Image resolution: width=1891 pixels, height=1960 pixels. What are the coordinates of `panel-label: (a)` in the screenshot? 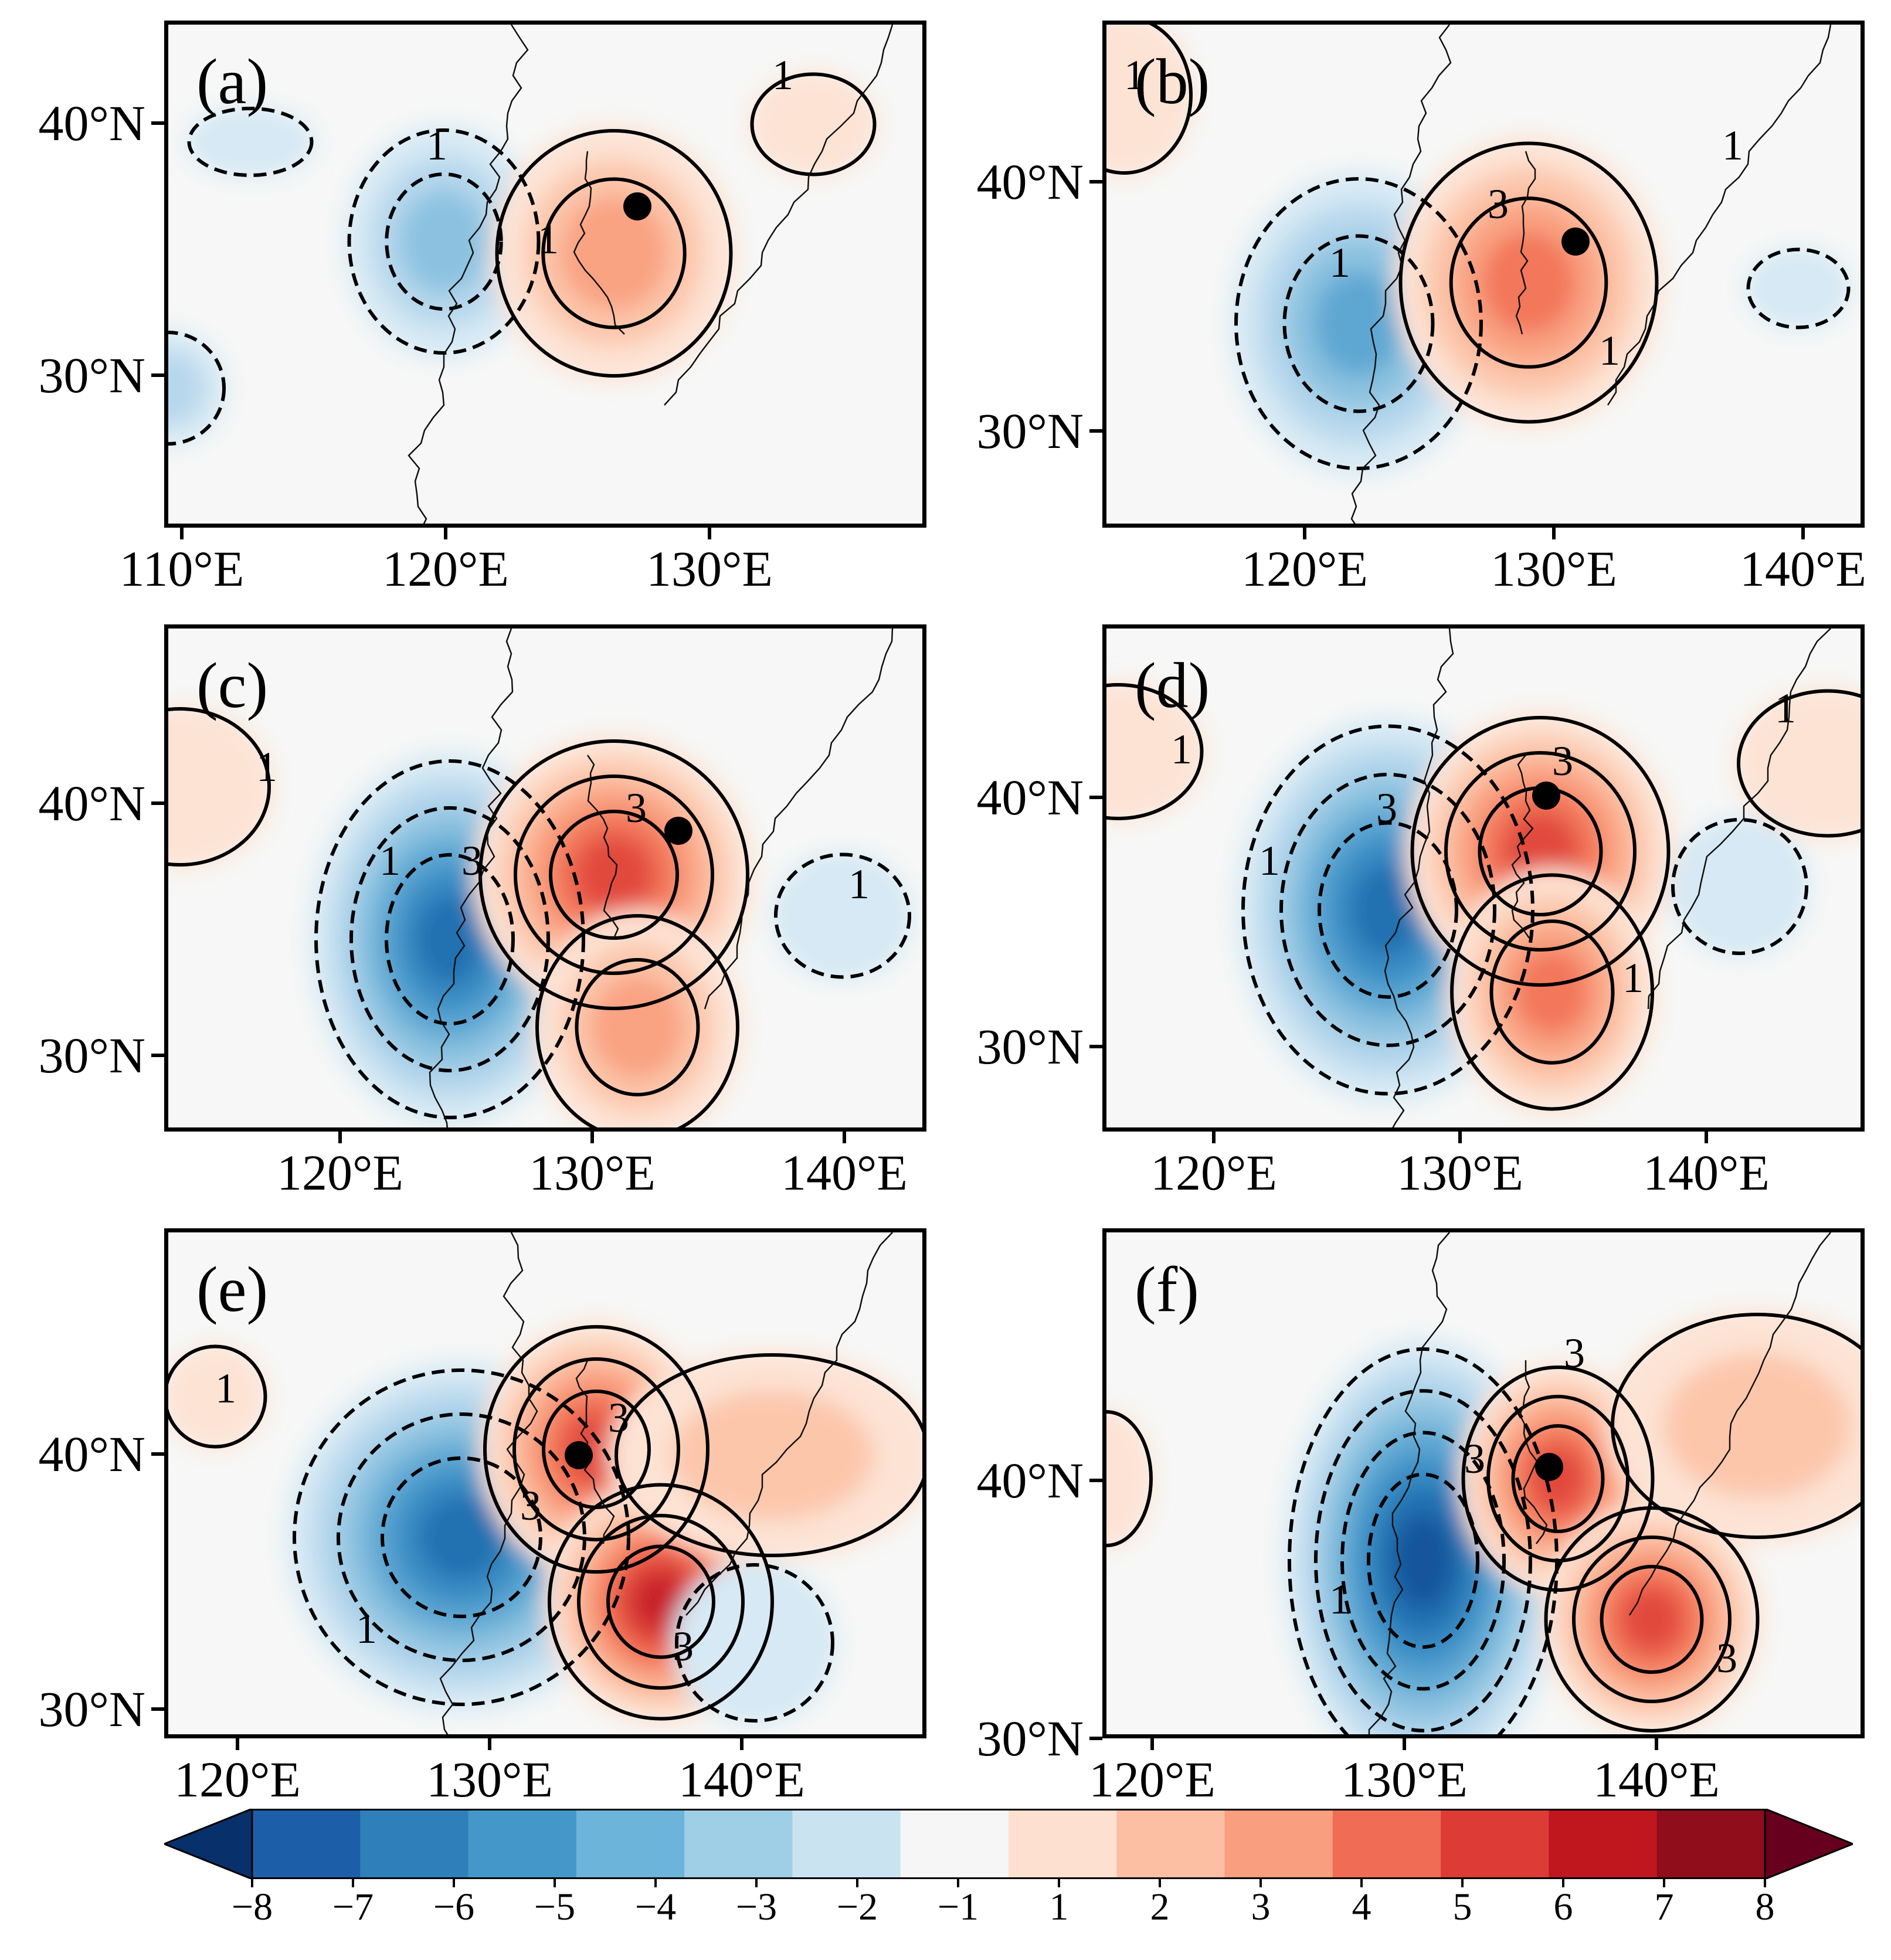 It's located at (232, 81).